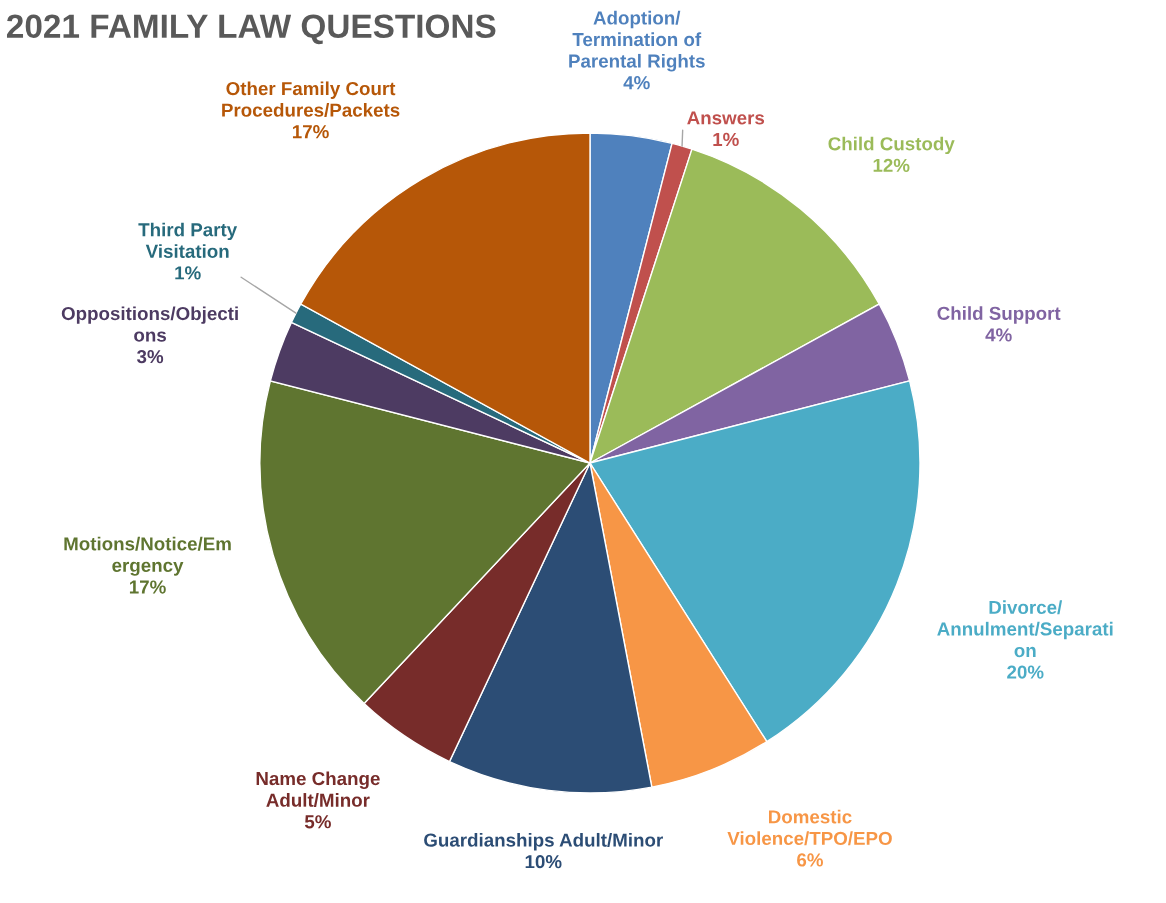 Image resolution: width=1166 pixels, height=903 pixels. Describe the element at coordinates (637, 41) in the screenshot. I see `slice-label: Adoption/ Termination of Parental Rights` at that location.